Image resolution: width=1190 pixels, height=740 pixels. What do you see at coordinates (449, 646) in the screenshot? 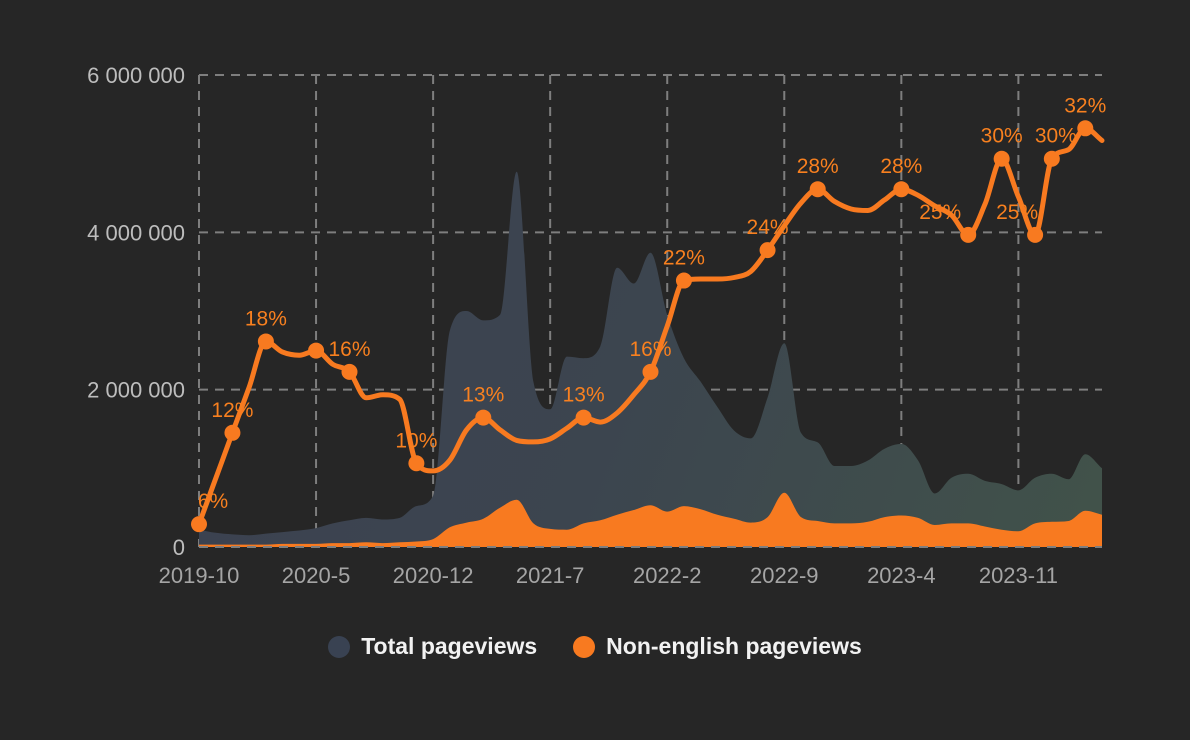
I see `legend-label-total-pageviews: Total pageviews` at bounding box center [449, 646].